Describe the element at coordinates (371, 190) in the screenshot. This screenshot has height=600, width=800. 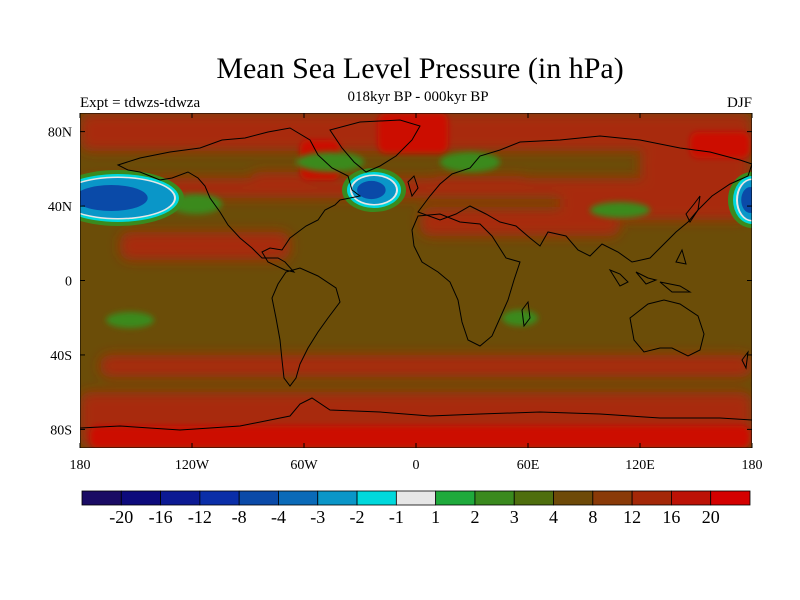
I see `north-atlantic-low-core` at that location.